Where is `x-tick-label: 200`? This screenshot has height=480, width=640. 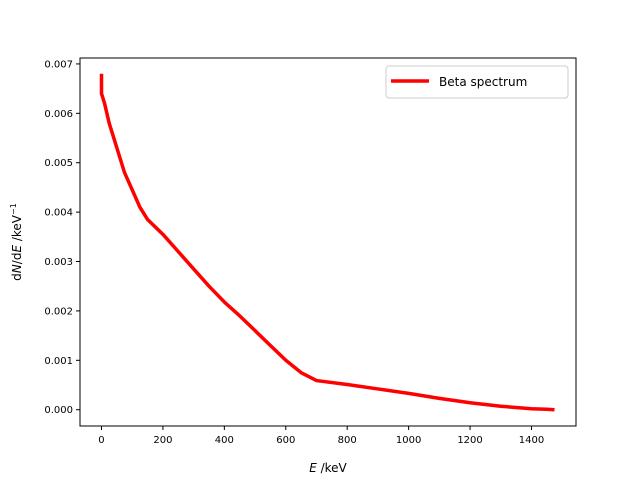
x-tick-label: 200 is located at coordinates (162, 440).